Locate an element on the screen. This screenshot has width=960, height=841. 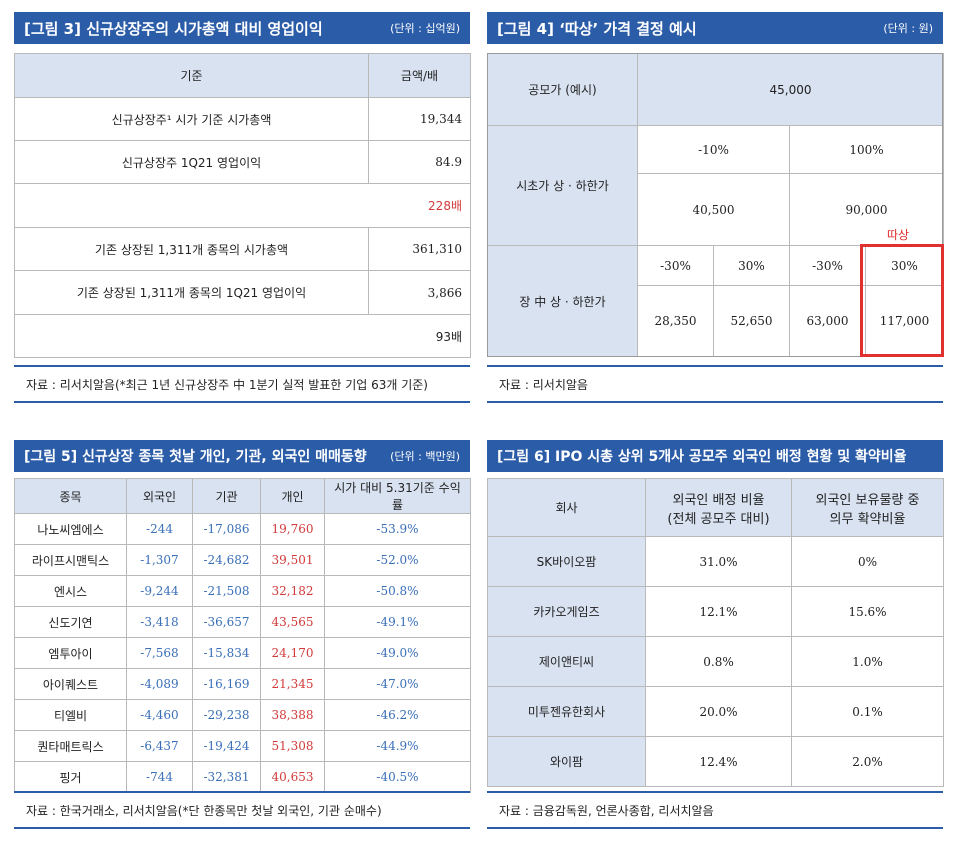
open-limit-label: 시초가 상 · 하한가 is located at coordinates (562, 185).